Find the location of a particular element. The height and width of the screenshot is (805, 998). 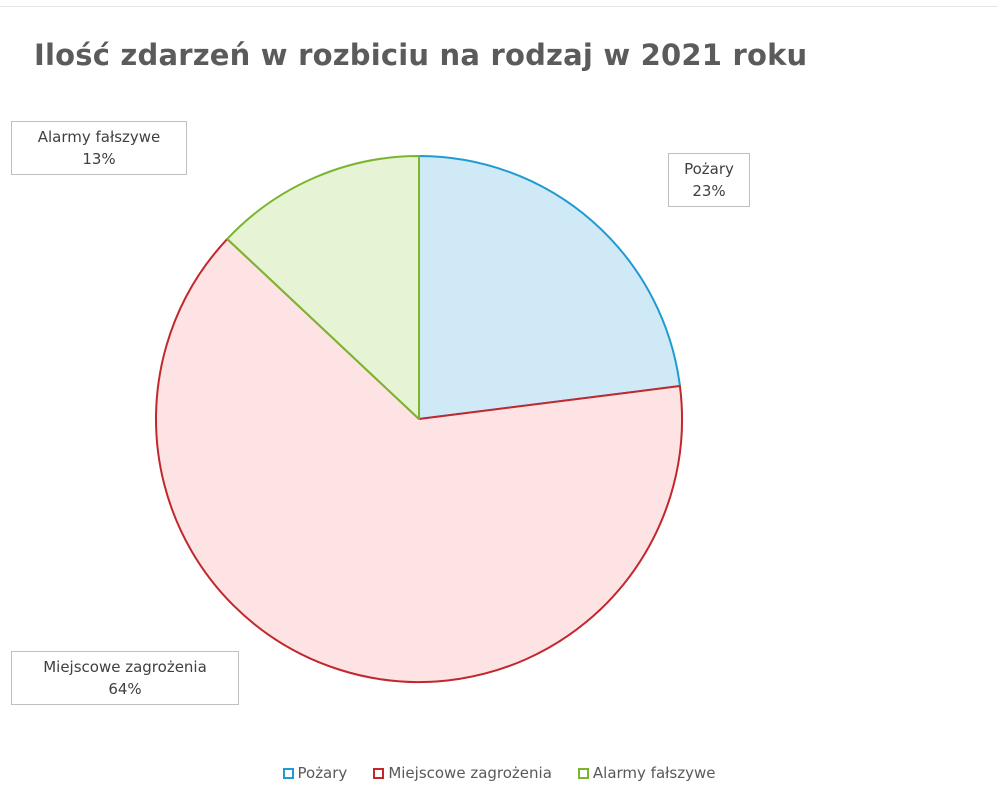

data-label-percent: 64% is located at coordinates (125, 689).